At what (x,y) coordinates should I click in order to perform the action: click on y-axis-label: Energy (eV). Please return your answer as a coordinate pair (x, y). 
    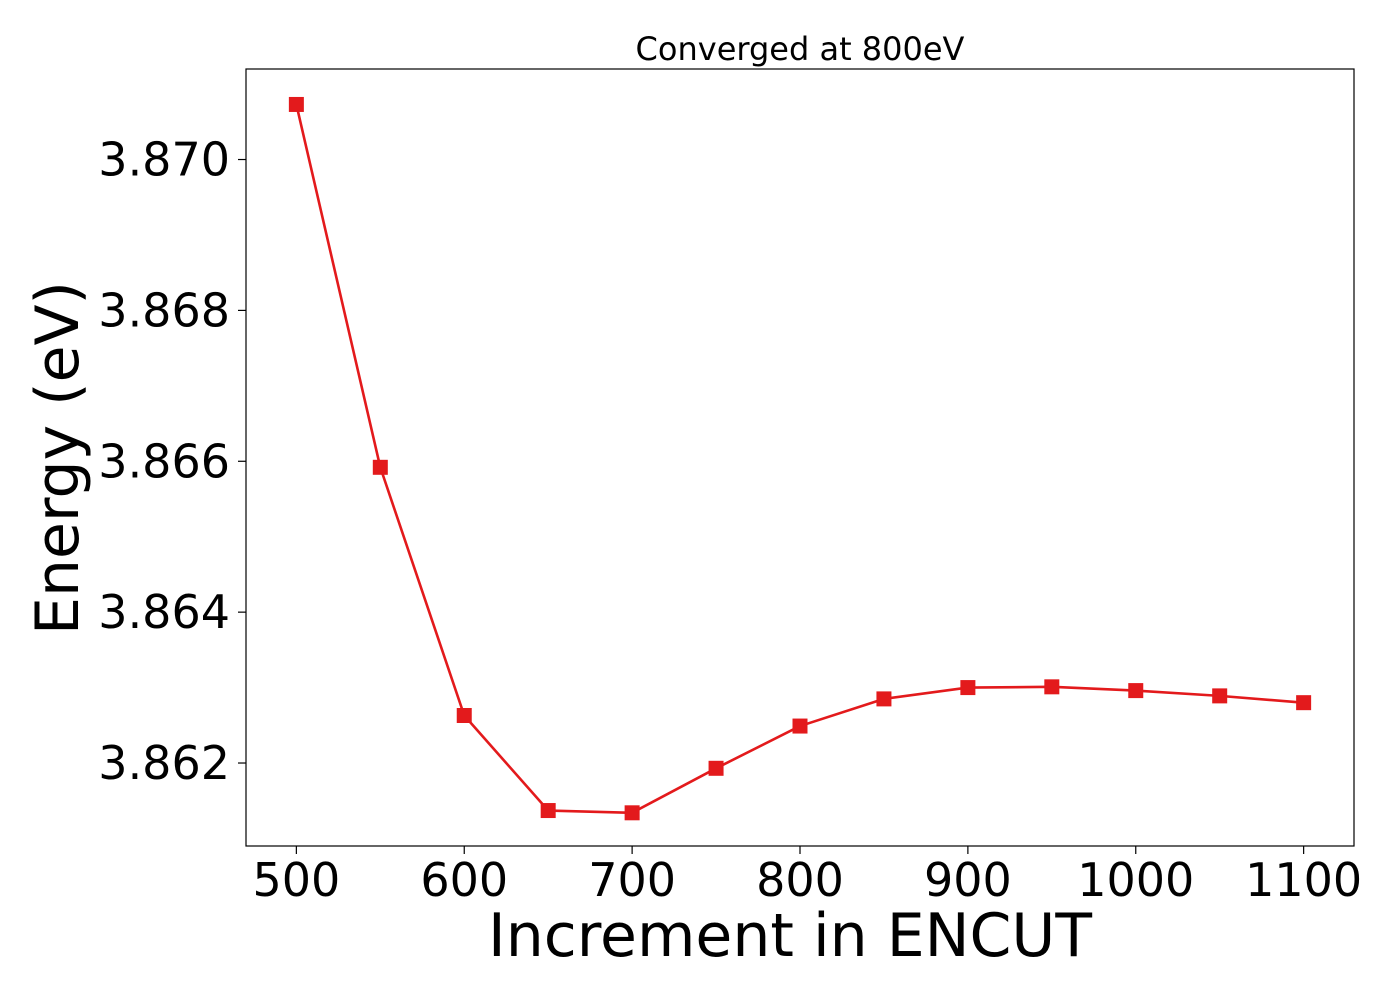
    Looking at the image, I should click on (58, 458).